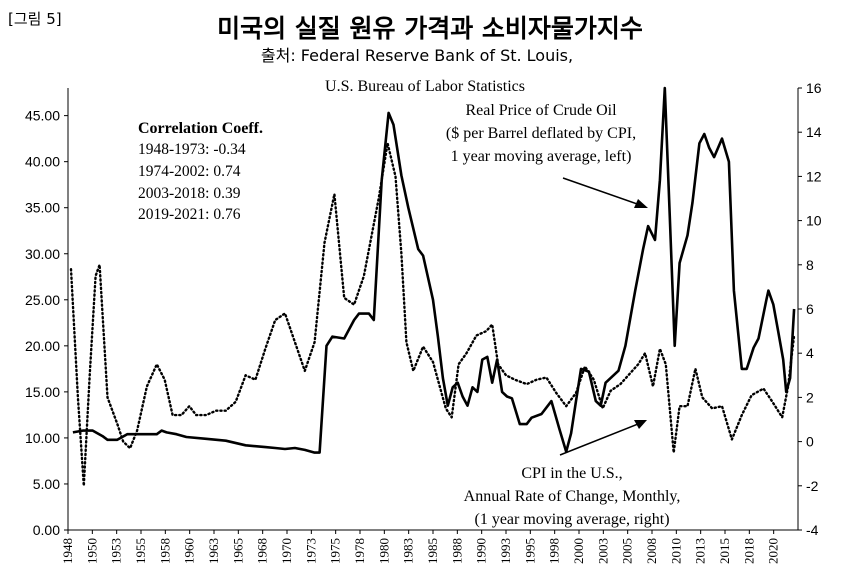 The width and height of the screenshot is (845, 582). I want to click on x-tick-label: 1995, so click(529, 551).